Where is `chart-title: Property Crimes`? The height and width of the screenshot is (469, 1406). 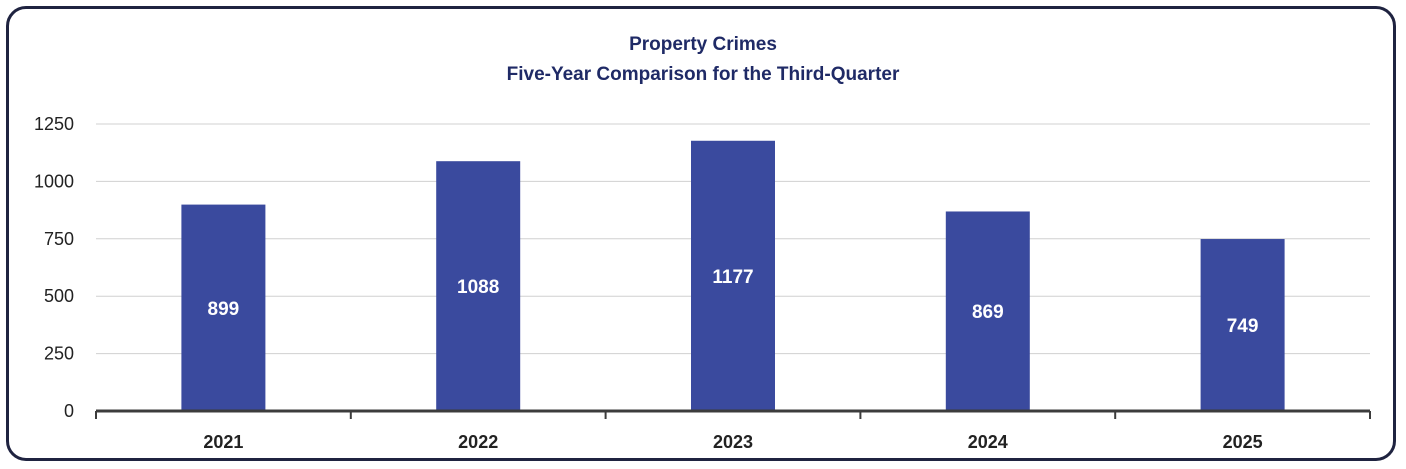
chart-title: Property Crimes is located at coordinates (703, 44).